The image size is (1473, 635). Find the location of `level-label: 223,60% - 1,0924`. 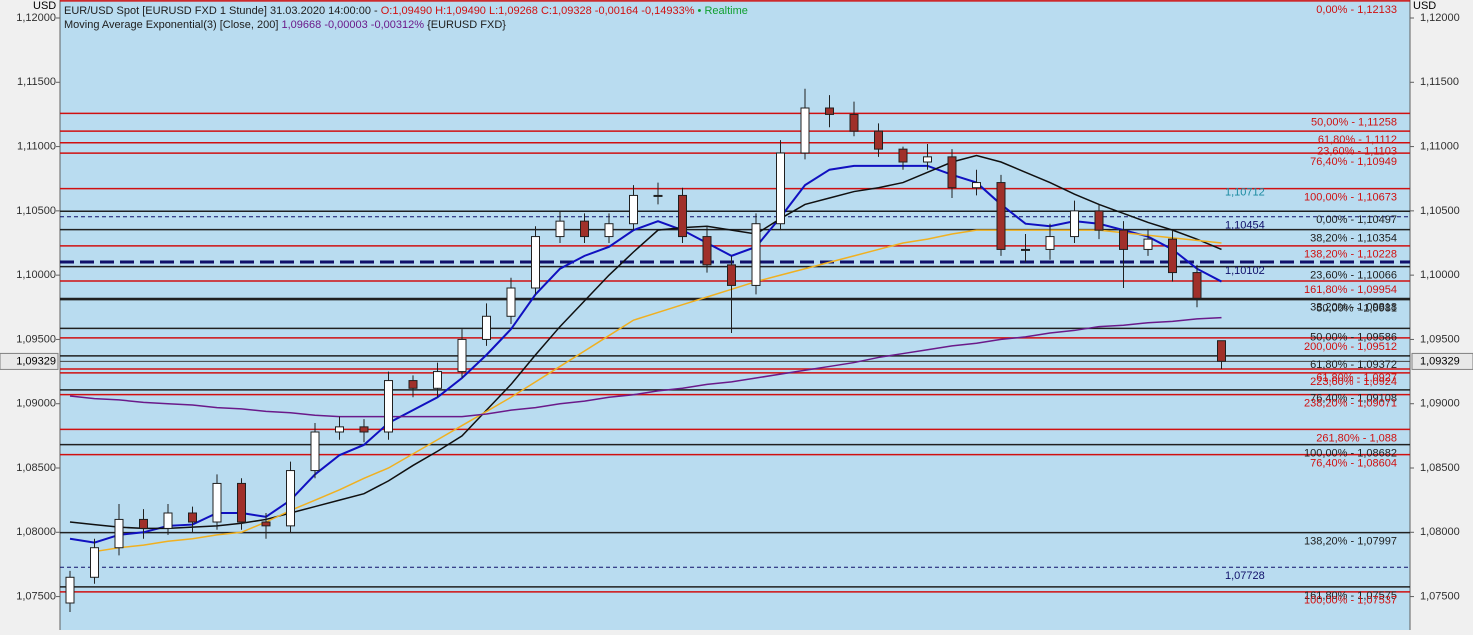

level-label: 223,60% - 1,0924 is located at coordinates (1353, 382).